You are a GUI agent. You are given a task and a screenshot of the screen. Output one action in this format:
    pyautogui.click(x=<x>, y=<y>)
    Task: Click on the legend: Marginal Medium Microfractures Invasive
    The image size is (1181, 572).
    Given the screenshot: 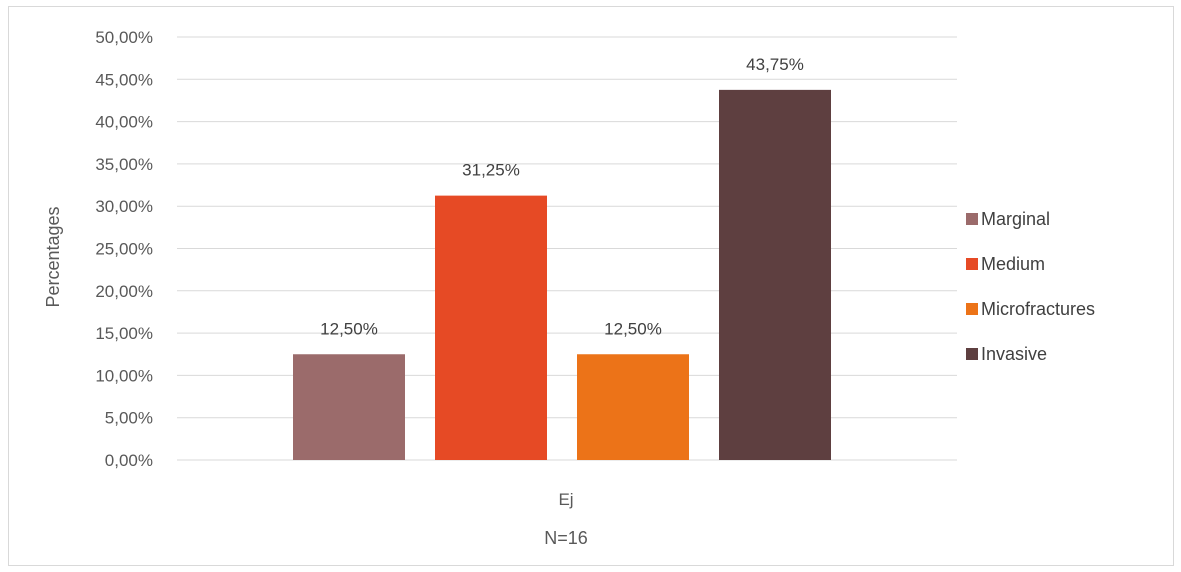 What is the action you would take?
    pyautogui.click(x=1030, y=286)
    